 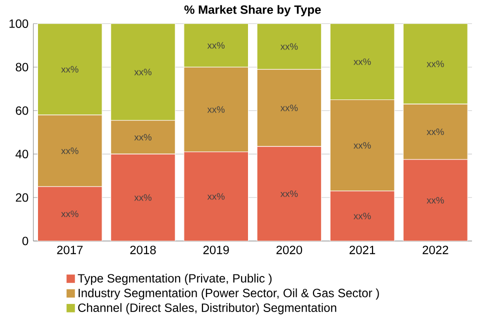 What do you see at coordinates (22, 197) in the screenshot?
I see `y-tick-label: 20` at bounding box center [22, 197].